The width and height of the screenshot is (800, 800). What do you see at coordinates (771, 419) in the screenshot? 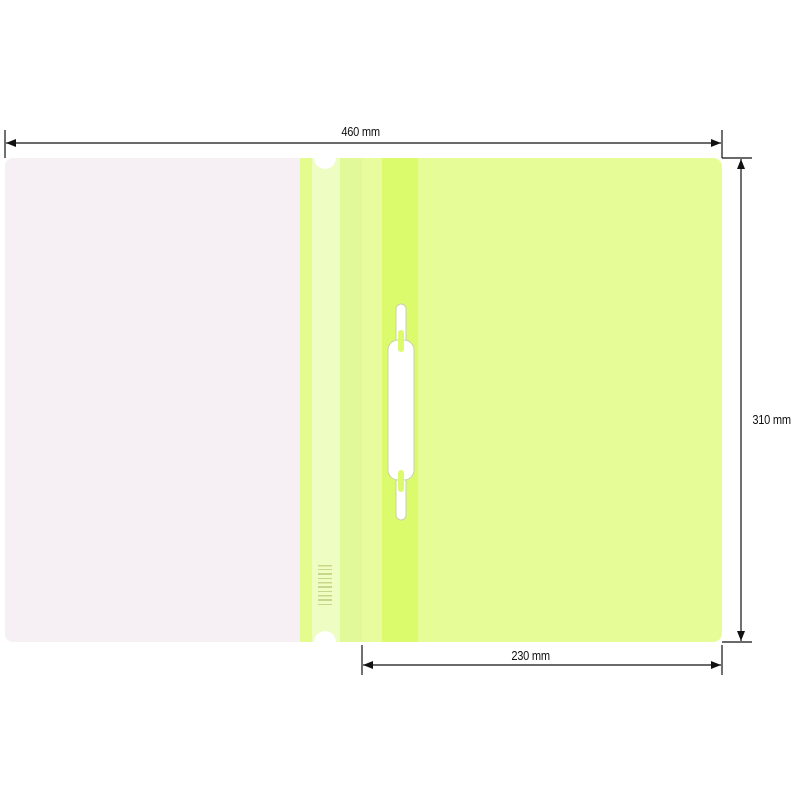
I see `height-label: 310 mm` at bounding box center [771, 419].